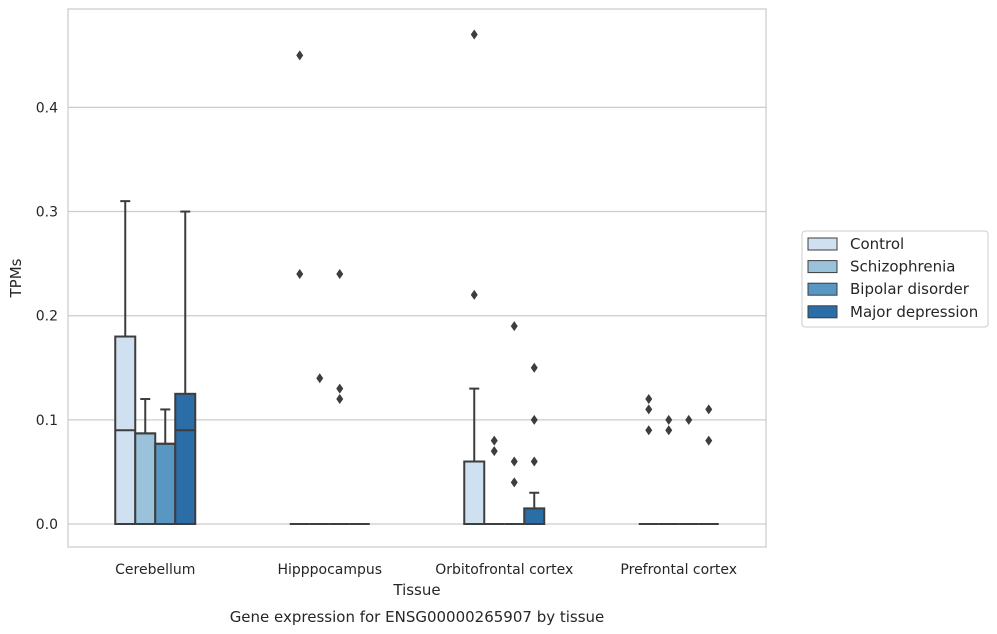 The height and width of the screenshot is (634, 997). What do you see at coordinates (47, 213) in the screenshot?
I see `y-tick-label: 0.3` at bounding box center [47, 213].